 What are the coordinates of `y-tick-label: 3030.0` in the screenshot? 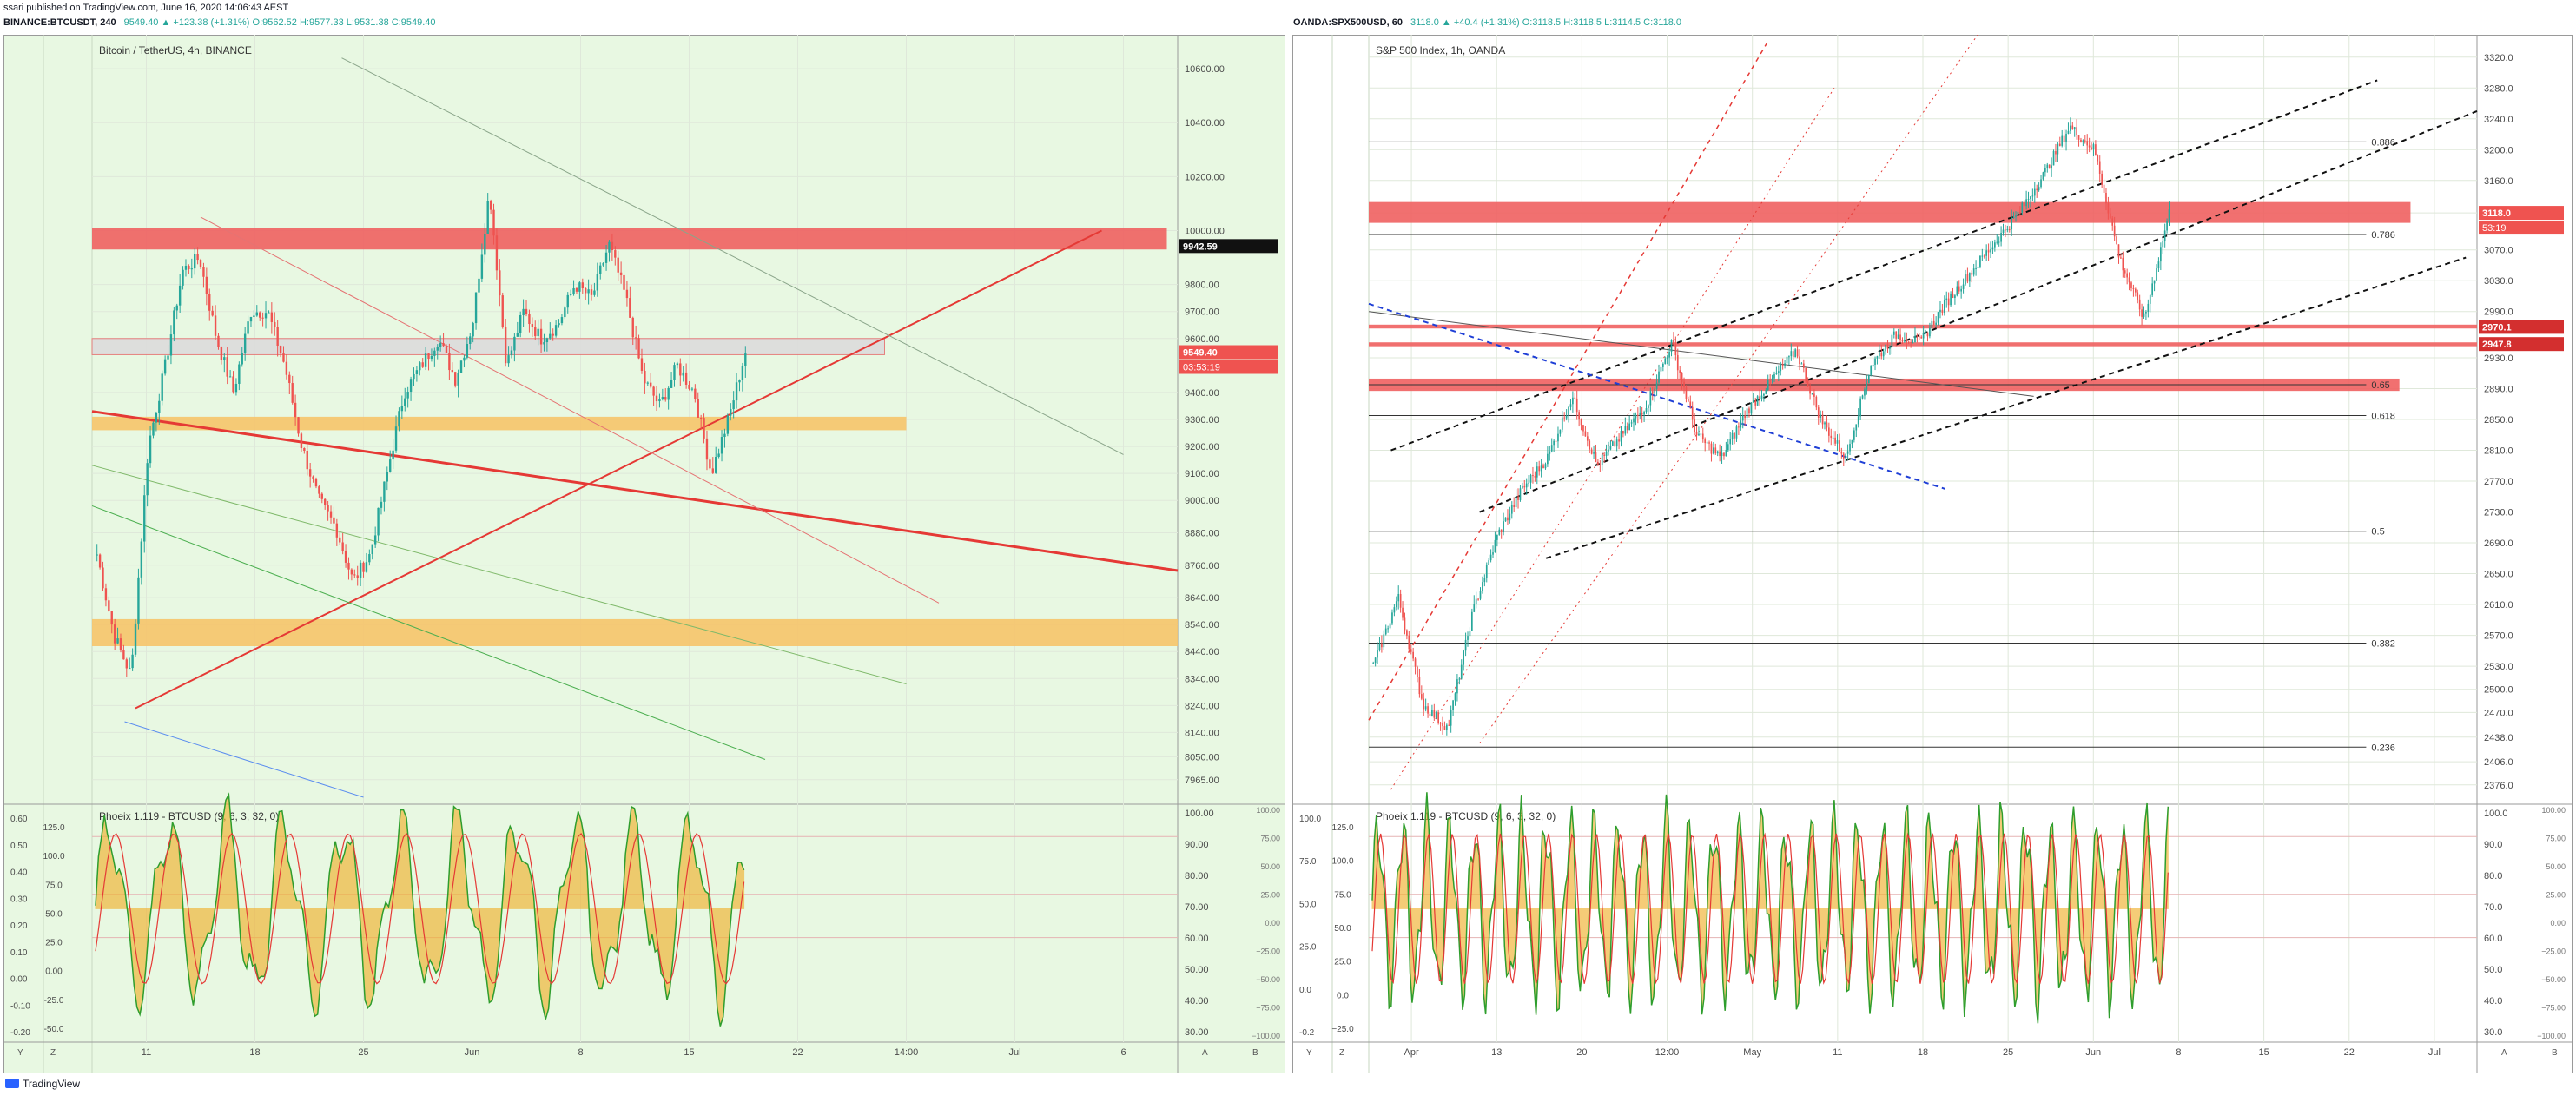 It's located at (2498, 281).